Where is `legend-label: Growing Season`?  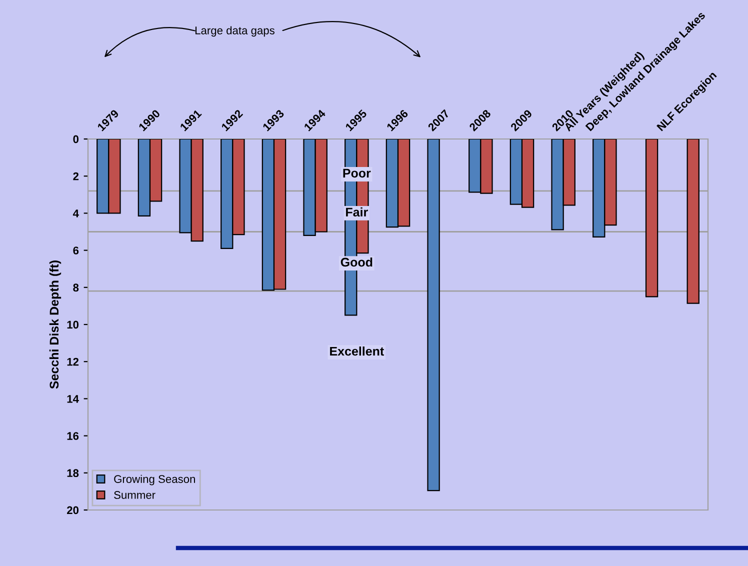
legend-label: Growing Season is located at coordinates (154, 480).